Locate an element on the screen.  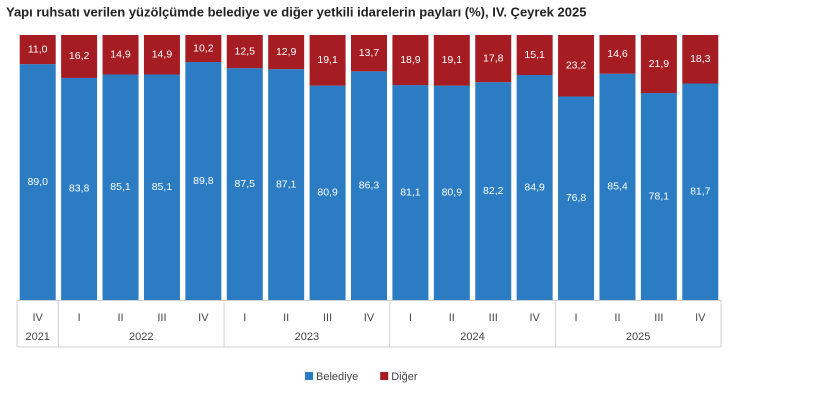
value-label: 87,5 is located at coordinates (245, 184).